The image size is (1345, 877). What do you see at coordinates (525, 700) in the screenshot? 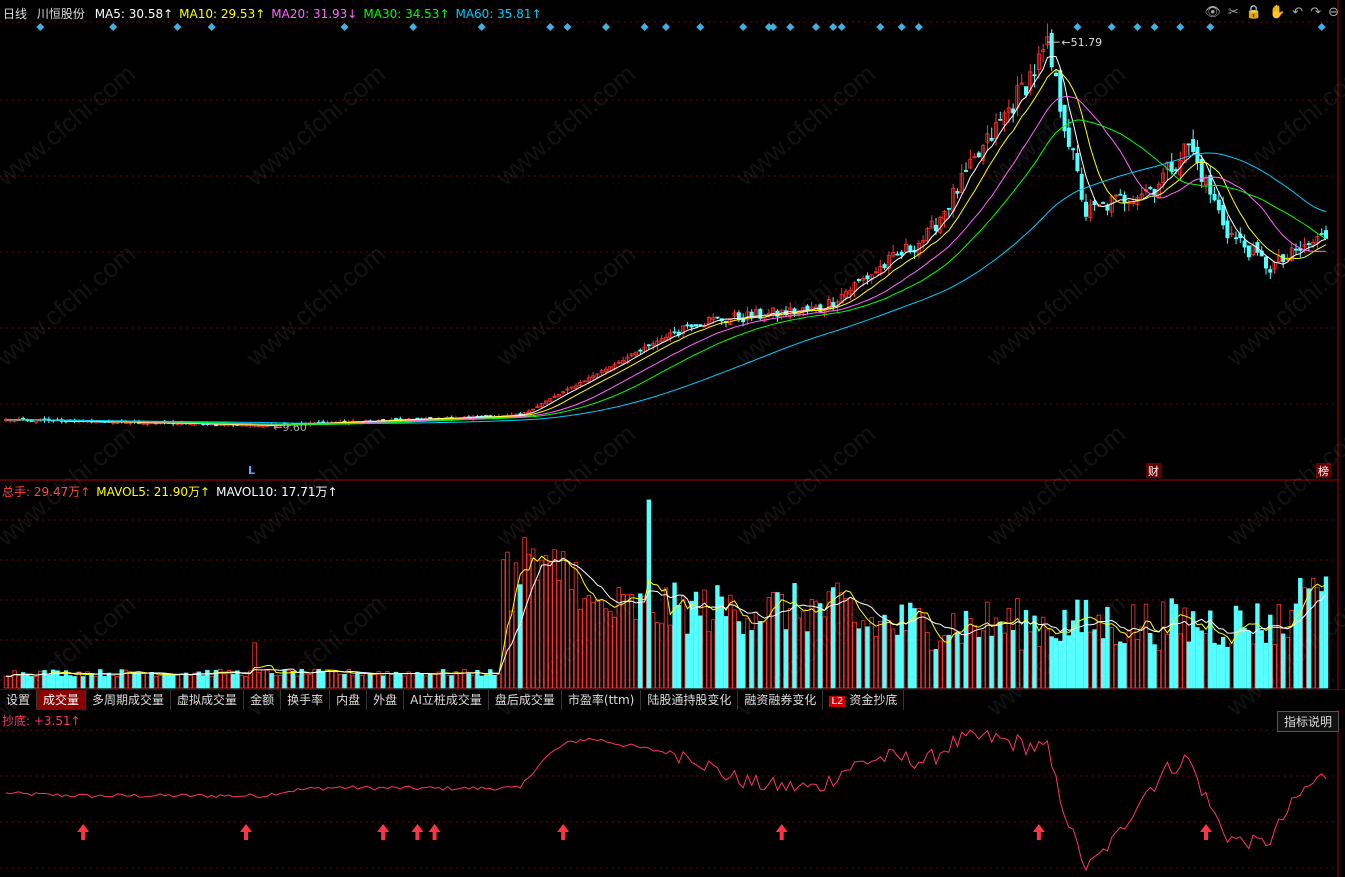
I see `tab-9: 盘后成交量` at bounding box center [525, 700].